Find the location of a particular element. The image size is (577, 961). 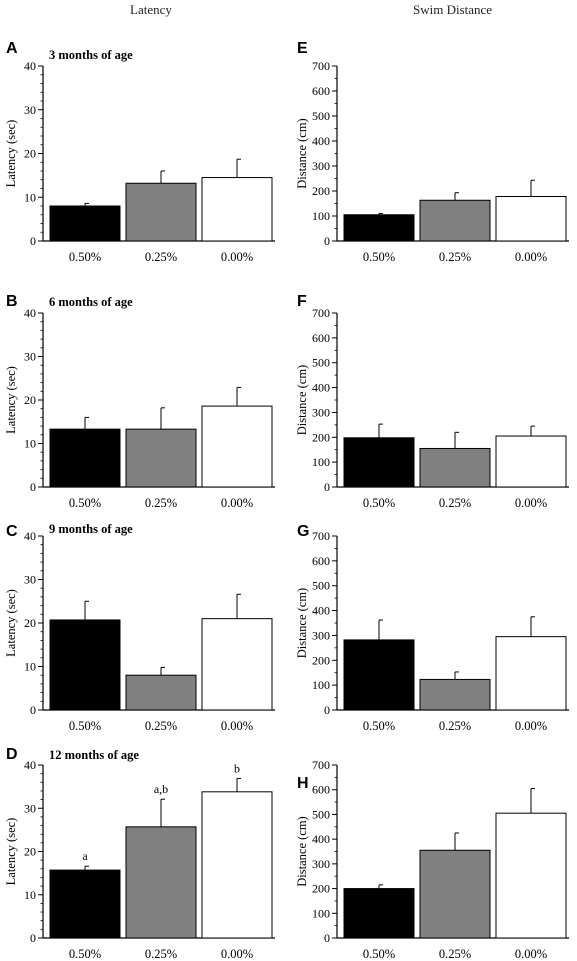

panel-c-y-tick-label: 20 is located at coordinates (30, 623).